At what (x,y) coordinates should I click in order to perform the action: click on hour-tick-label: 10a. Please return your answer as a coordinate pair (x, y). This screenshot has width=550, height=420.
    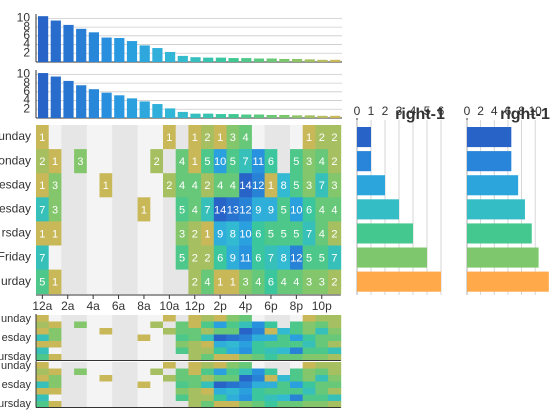
    Looking at the image, I should click on (169, 306).